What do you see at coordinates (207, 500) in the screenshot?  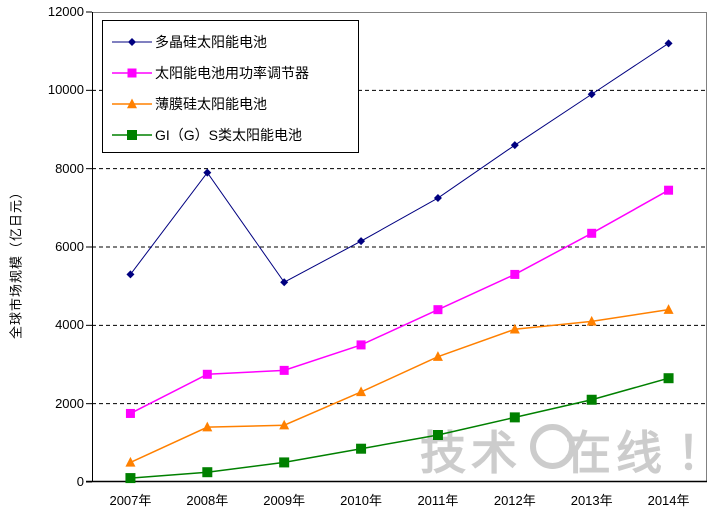 I see `x-tick-label: 2008年` at bounding box center [207, 500].